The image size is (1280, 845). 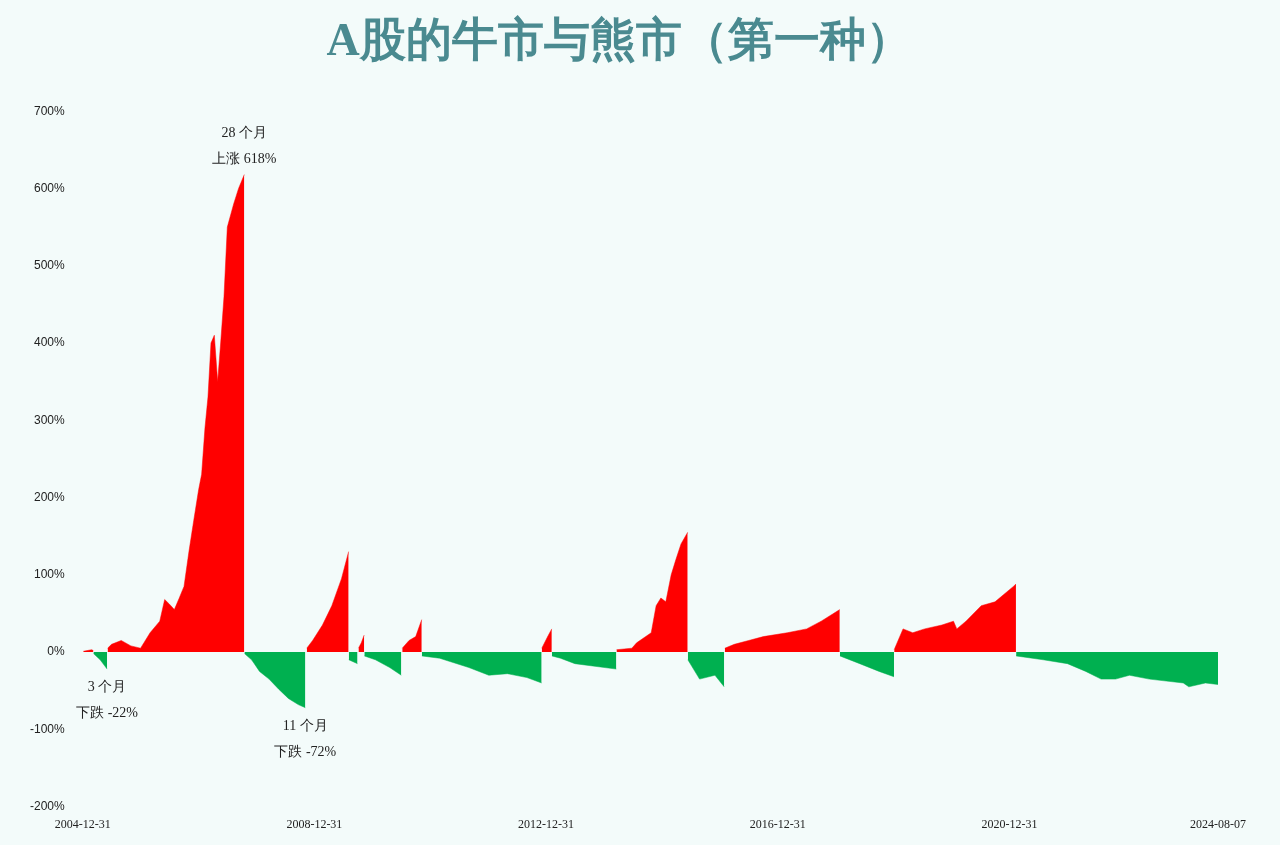 What do you see at coordinates (48, 805) in the screenshot?
I see `y-tick-label: -200%` at bounding box center [48, 805].